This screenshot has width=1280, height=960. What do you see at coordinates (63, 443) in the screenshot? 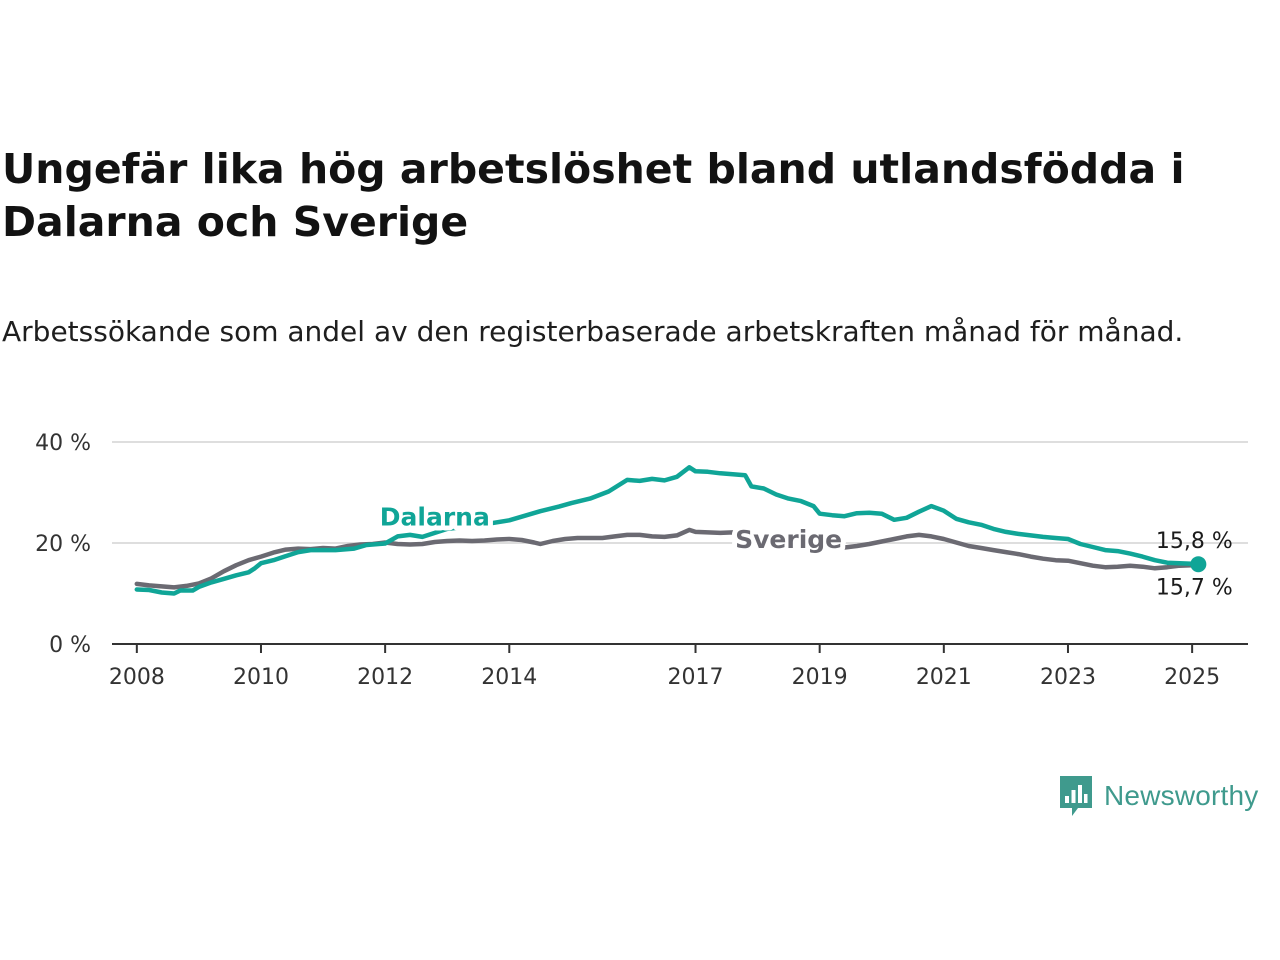
I see `y-tick-label: 40 %` at bounding box center [63, 443].